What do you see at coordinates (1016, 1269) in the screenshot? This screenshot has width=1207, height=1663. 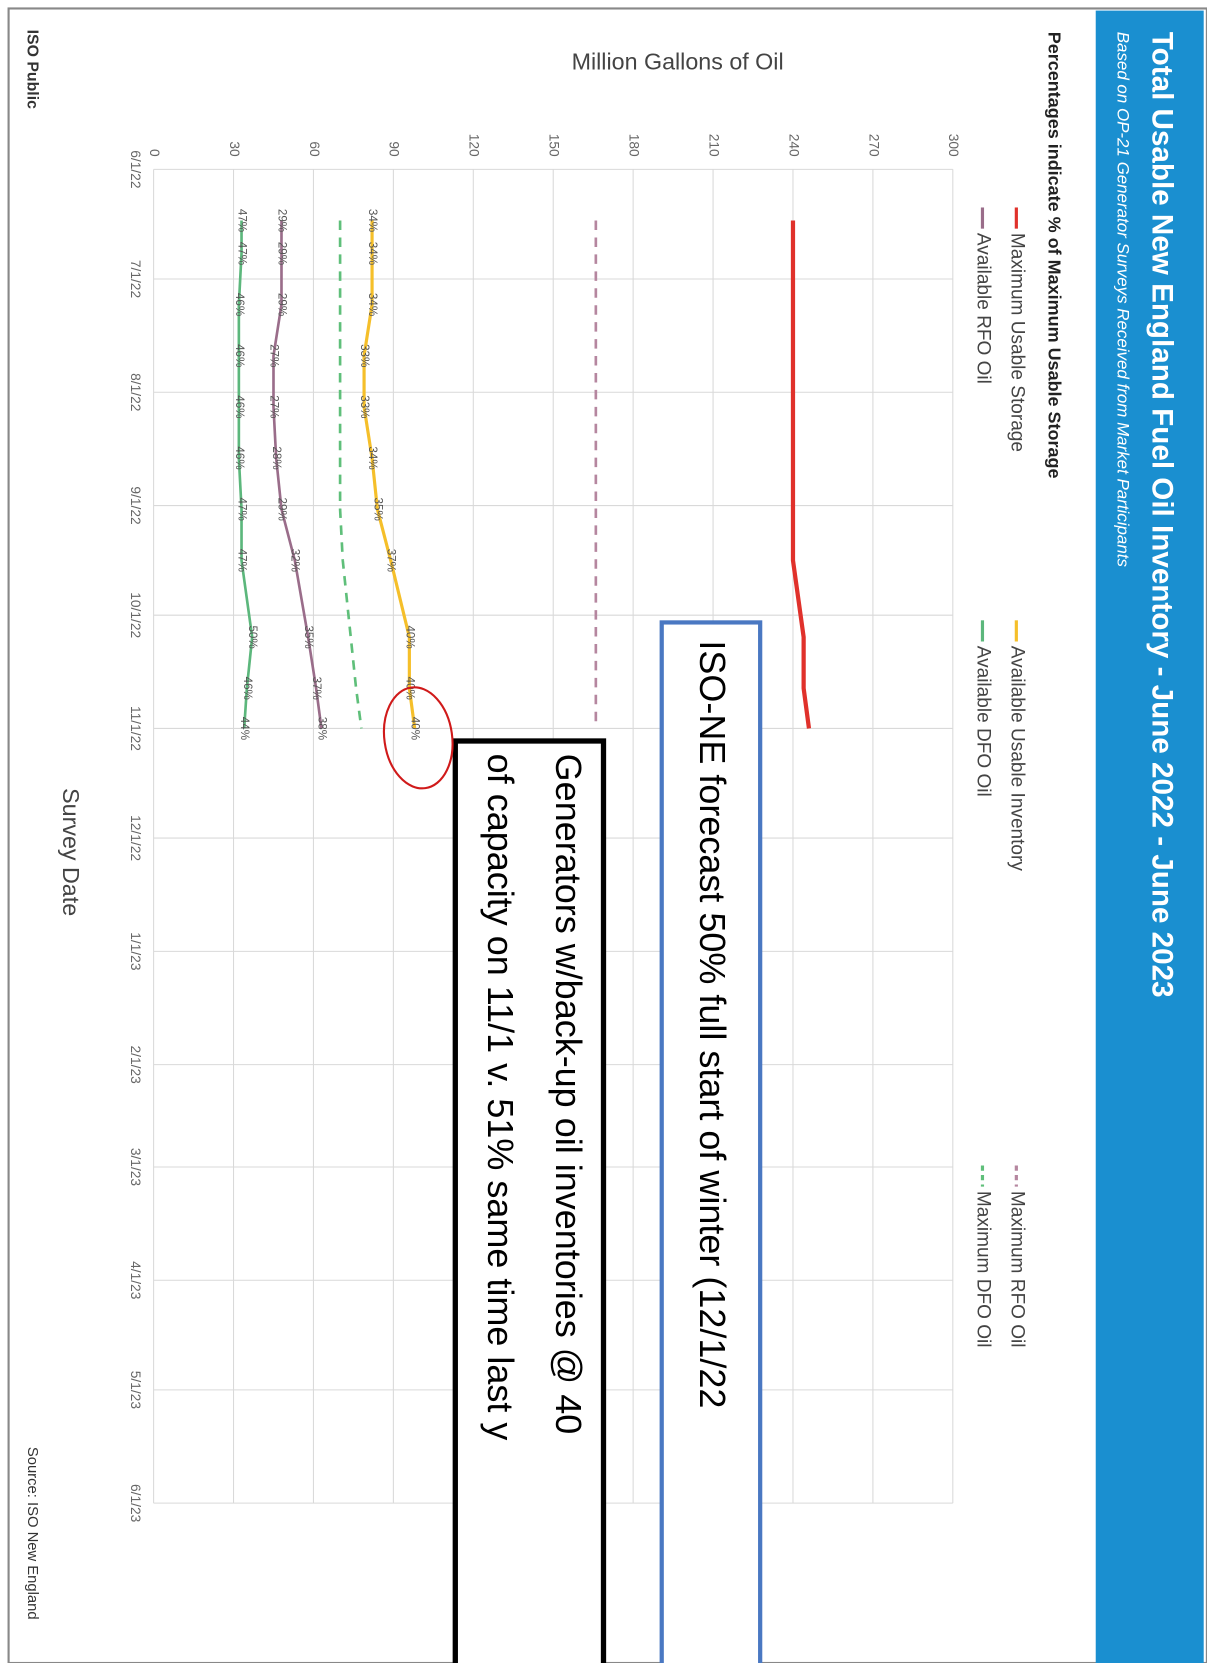 I see `legend-label: Maximum RFO Oil` at bounding box center [1016, 1269].